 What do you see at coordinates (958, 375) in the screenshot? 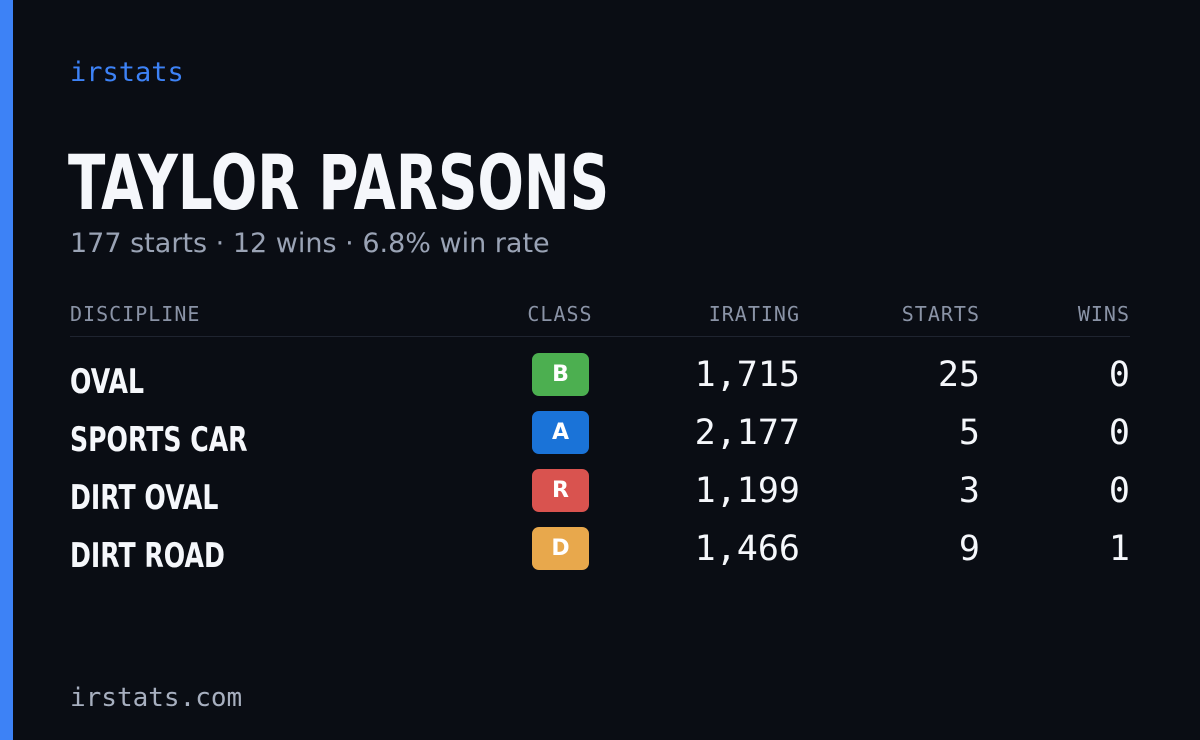
I see `starts-value: 25` at bounding box center [958, 375].